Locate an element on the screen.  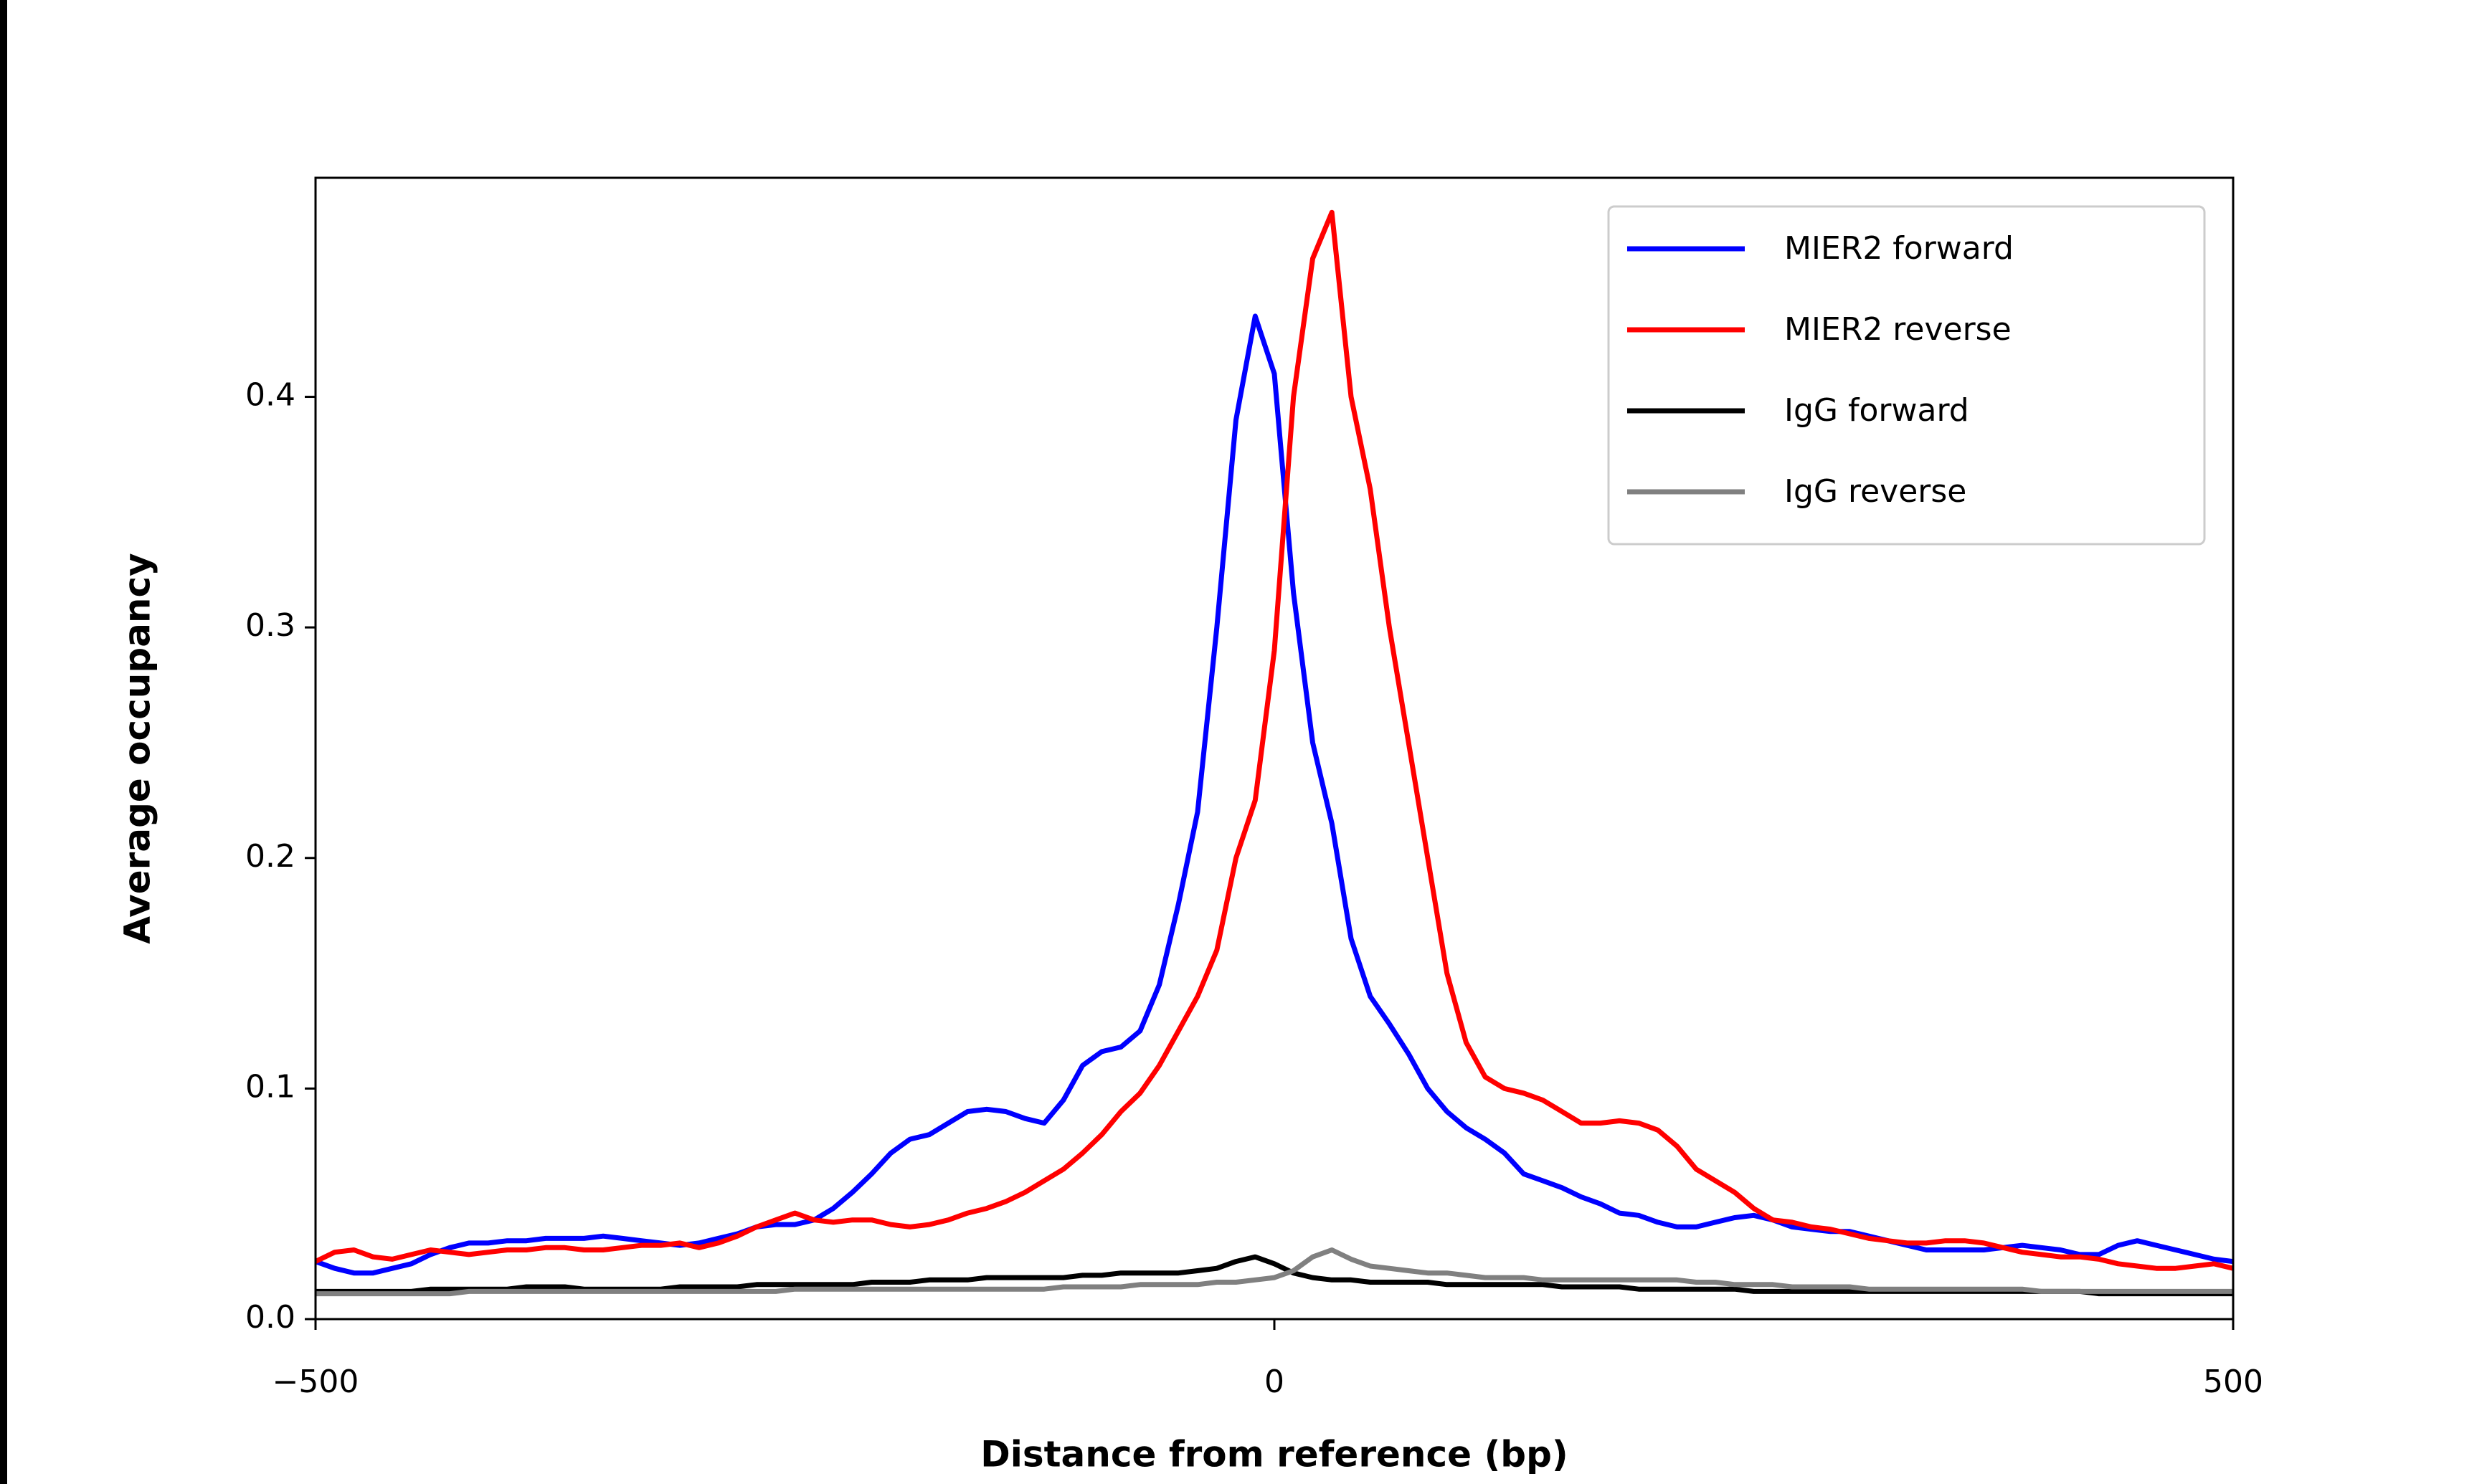
left-edge is located at coordinates (3, 742).